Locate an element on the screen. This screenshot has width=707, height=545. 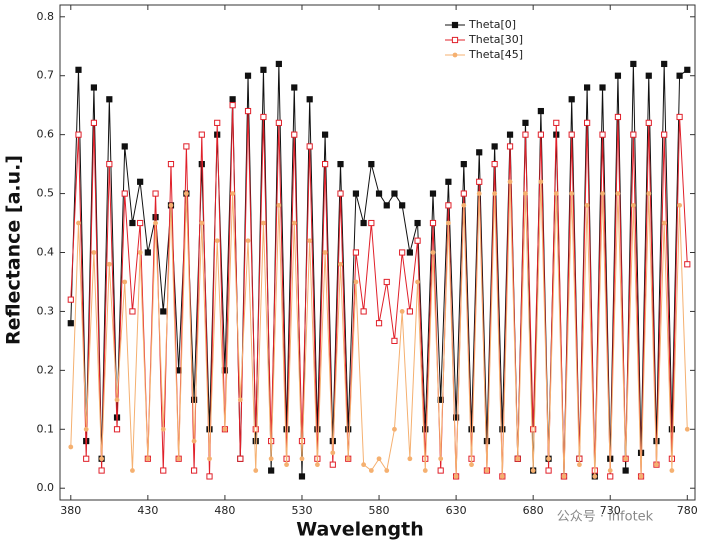
y-tick-label: 0.3 is located at coordinates (46, 310).